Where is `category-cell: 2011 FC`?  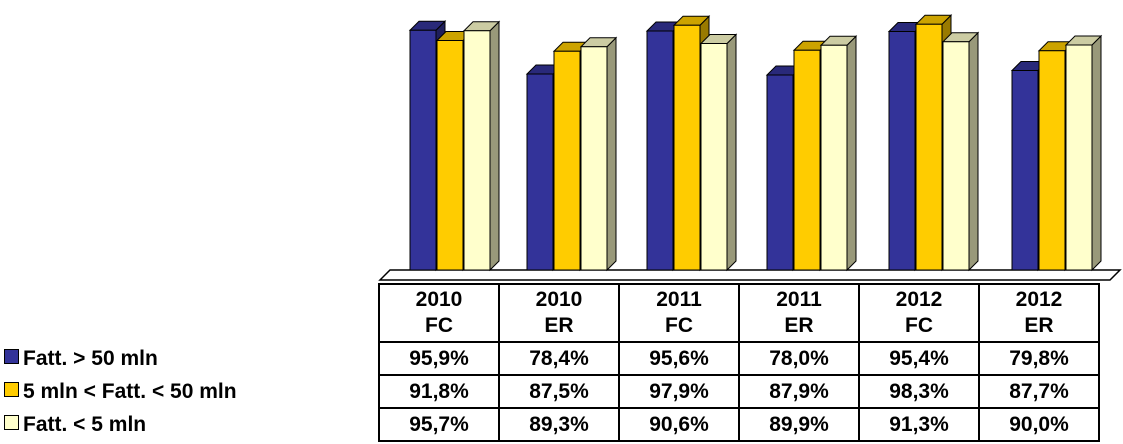 category-cell: 2011 FC is located at coordinates (679, 313).